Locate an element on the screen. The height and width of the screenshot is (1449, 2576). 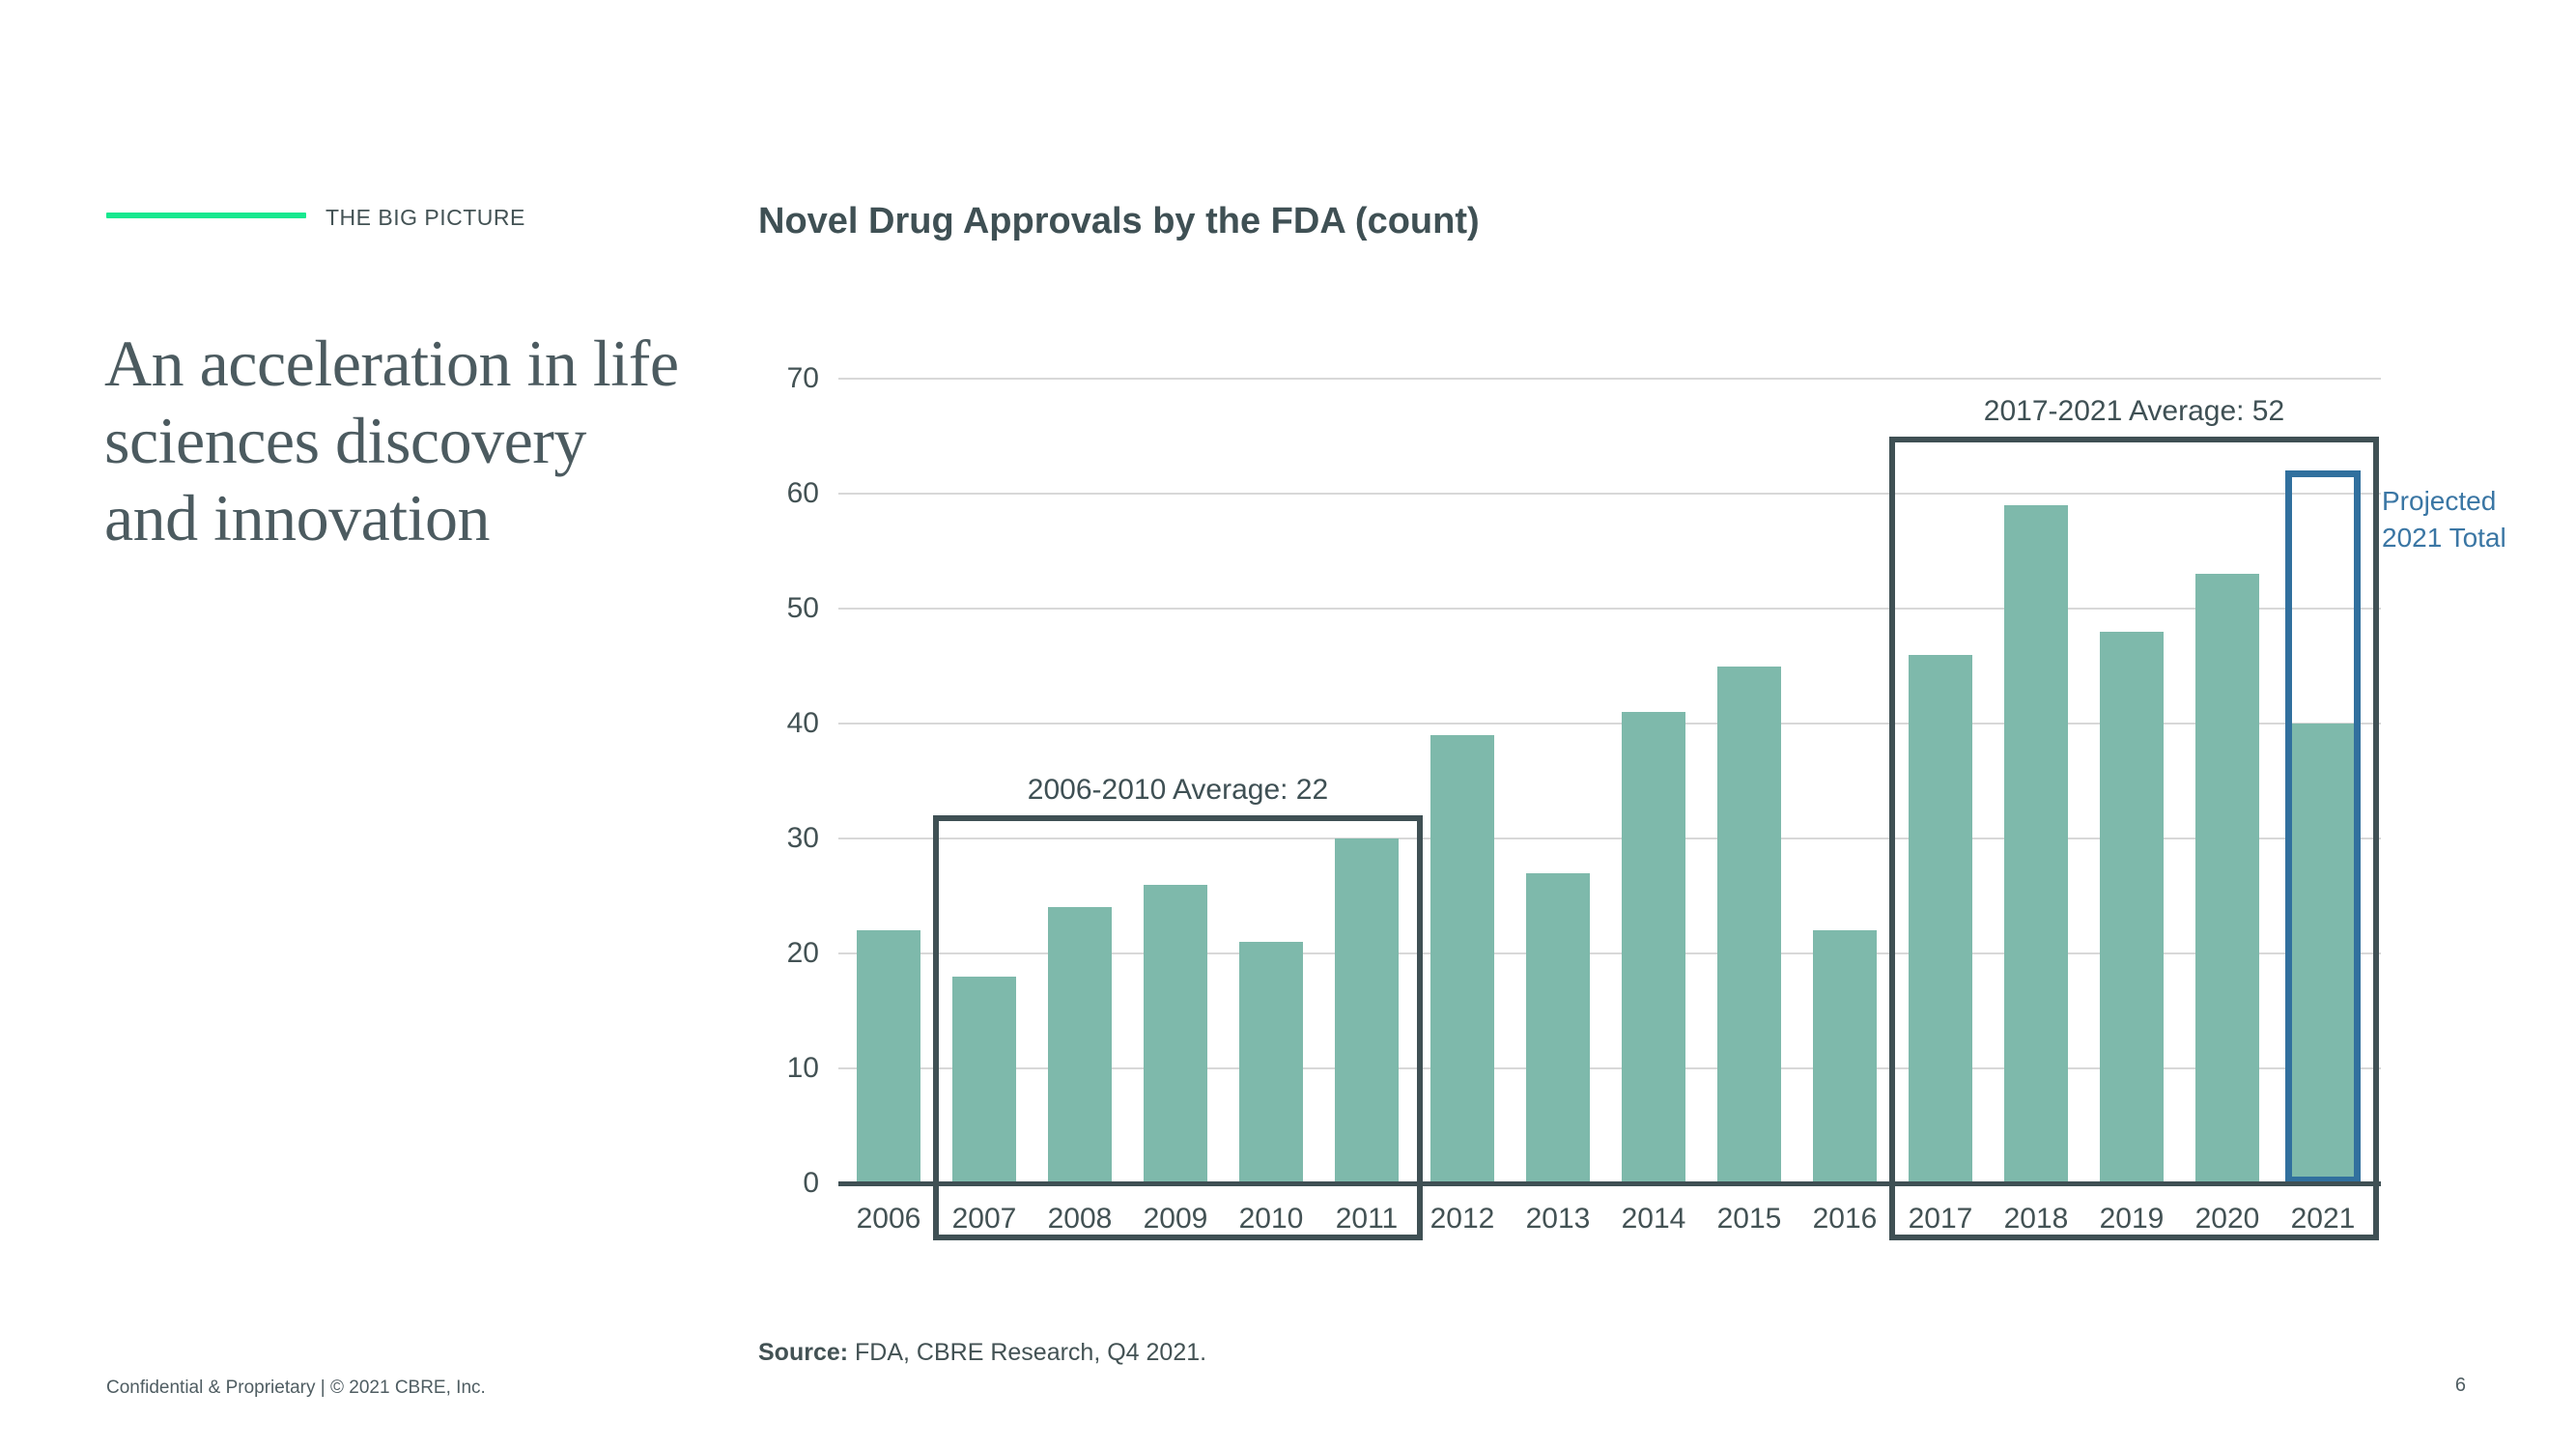
bar-2017 is located at coordinates (1940, 918).